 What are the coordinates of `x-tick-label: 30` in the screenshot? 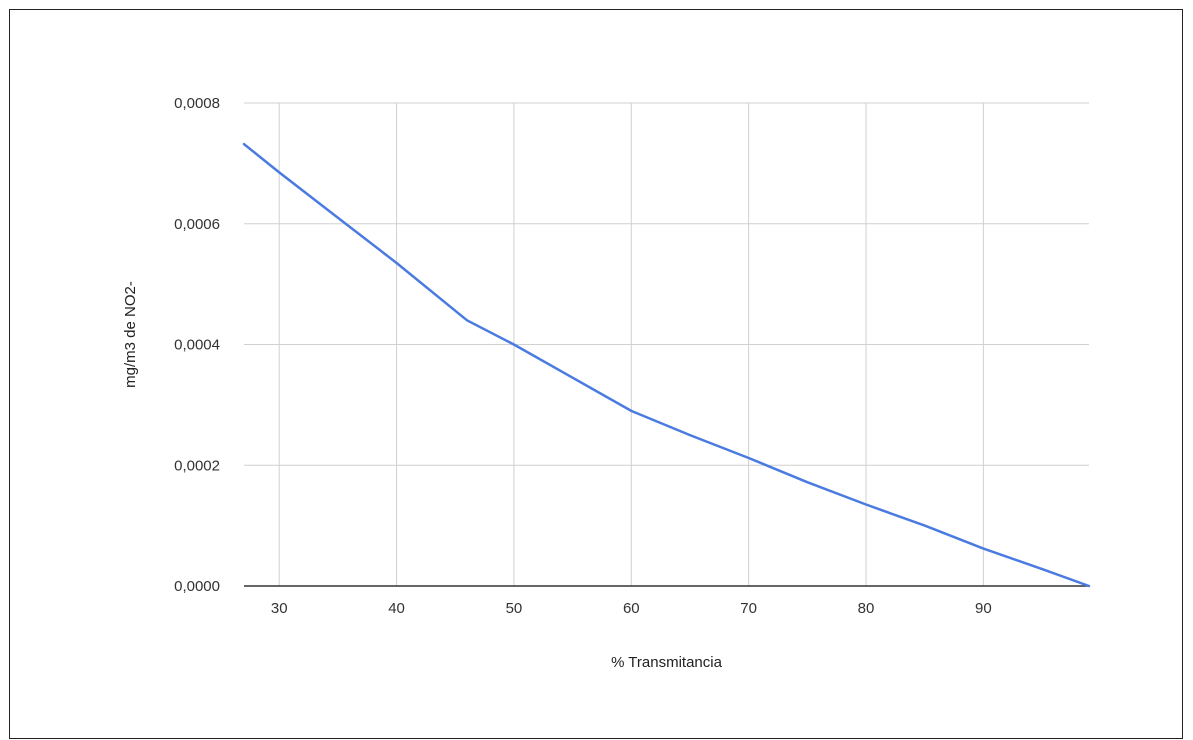 It's located at (279, 608).